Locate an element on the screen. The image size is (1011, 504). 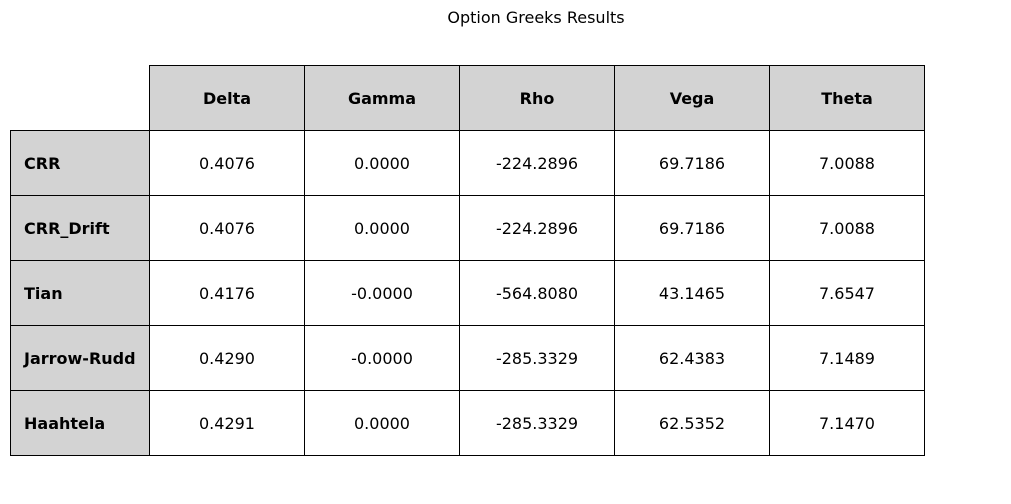
row-header-haahtela: Haahtela is located at coordinates (80, 423).